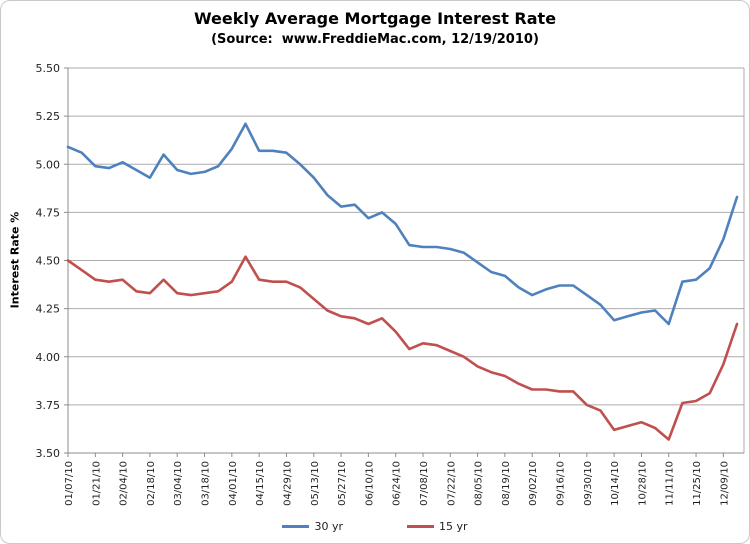 The image size is (750, 544). What do you see at coordinates (588, 483) in the screenshot?
I see `svg-text: 09/30/10` at bounding box center [588, 483].